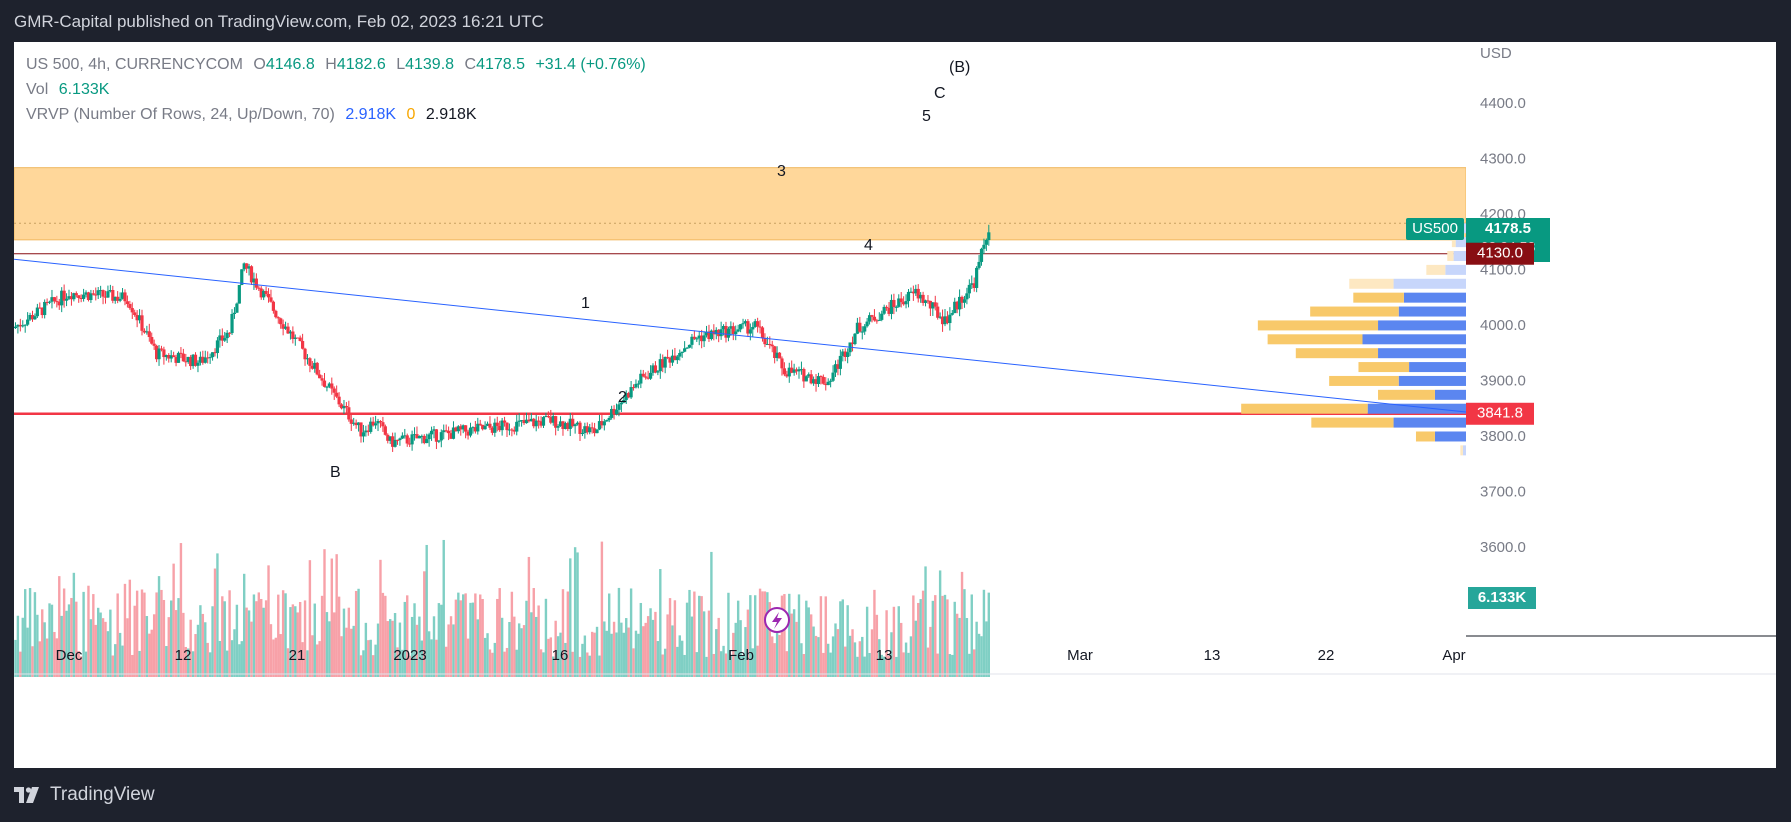  What do you see at coordinates (470, 64) in the screenshot?
I see `legend-c-label: C` at bounding box center [470, 64].